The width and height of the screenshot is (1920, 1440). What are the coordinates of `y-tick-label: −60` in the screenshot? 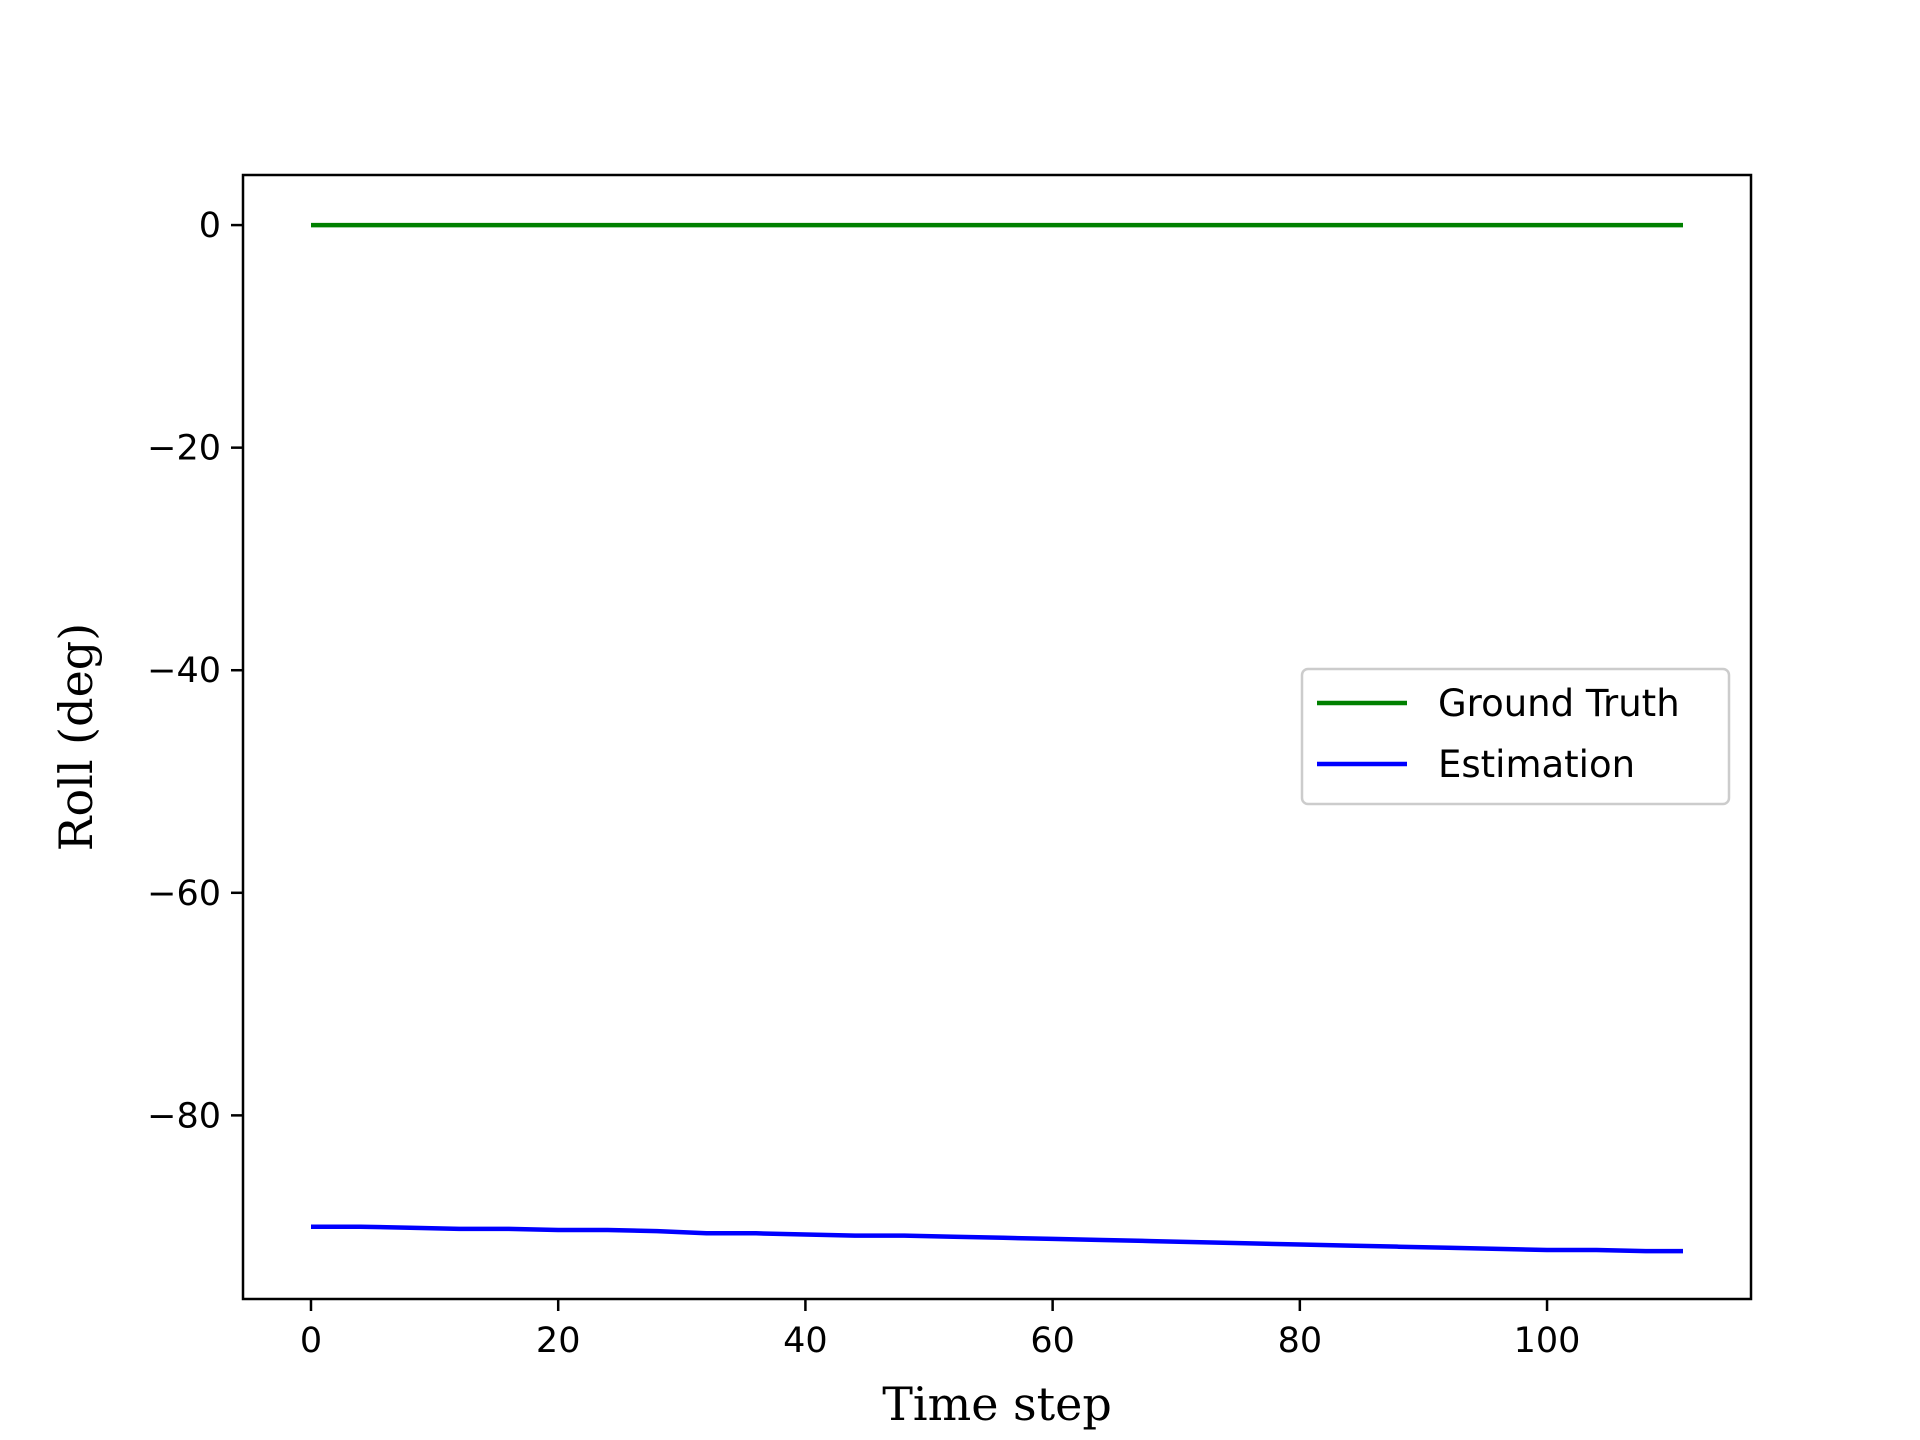 It's located at (184, 894).